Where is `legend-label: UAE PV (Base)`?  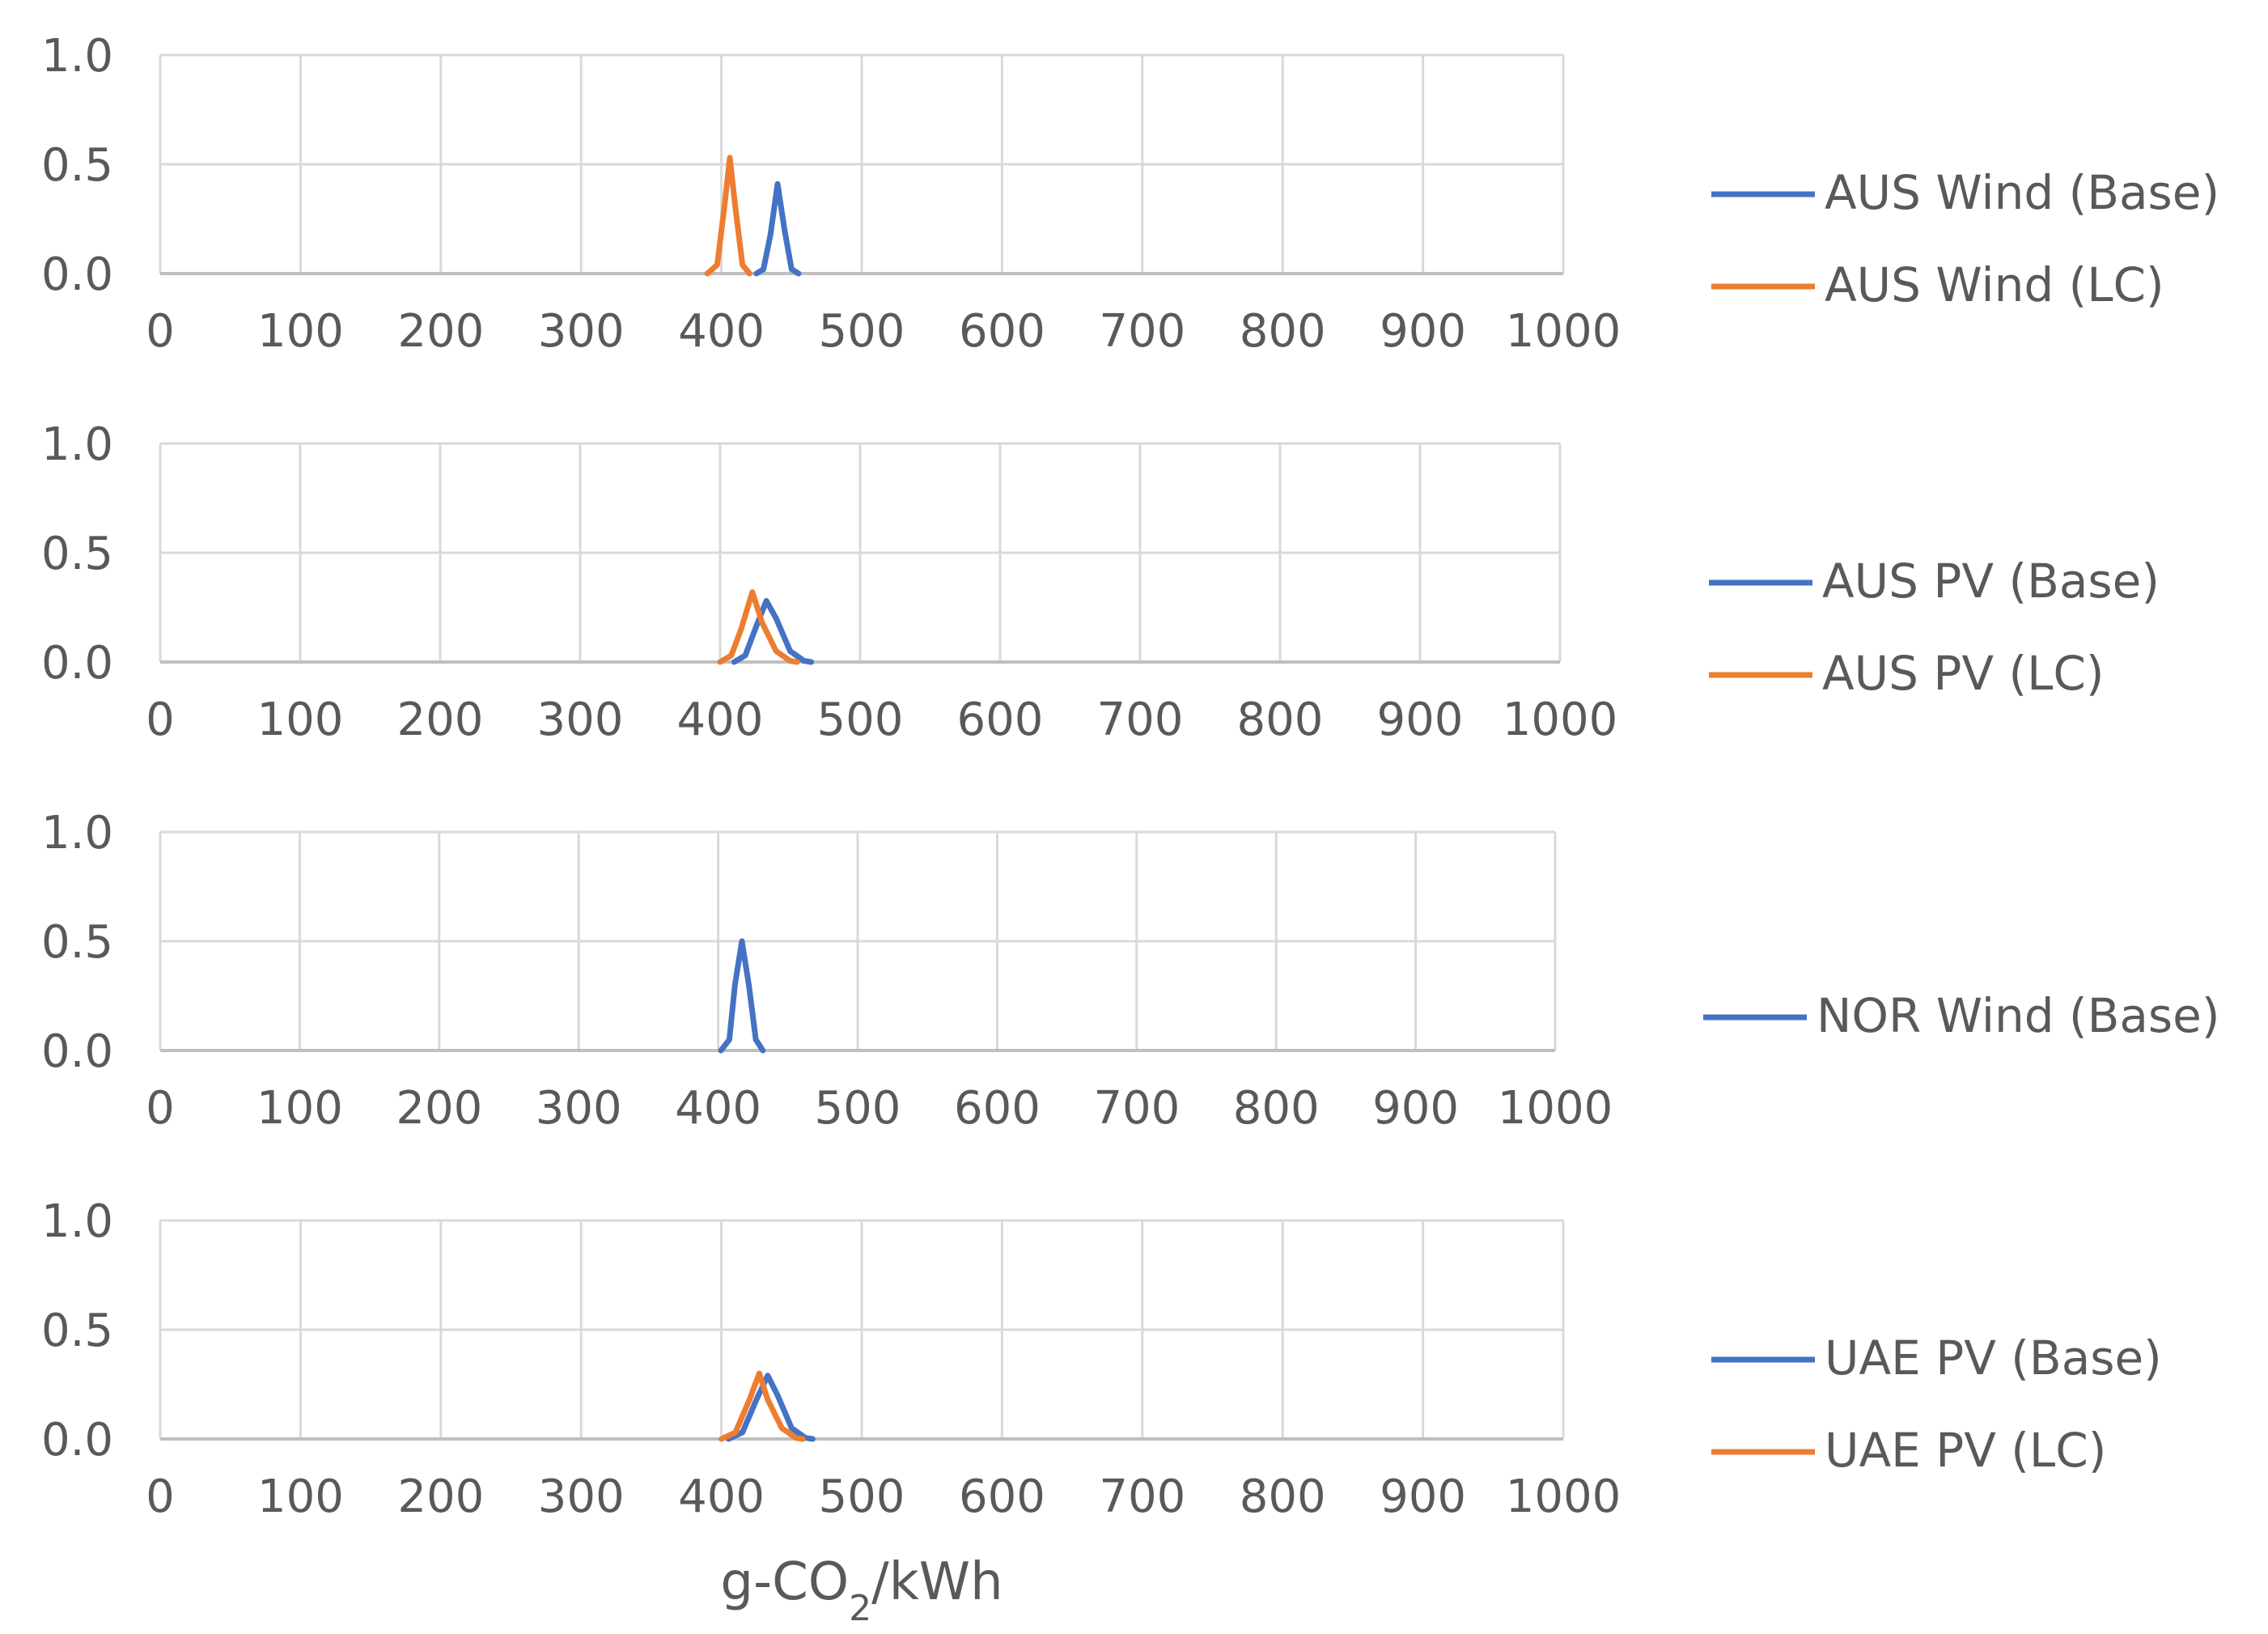
legend-label: UAE PV (Base) is located at coordinates (1994, 1358).